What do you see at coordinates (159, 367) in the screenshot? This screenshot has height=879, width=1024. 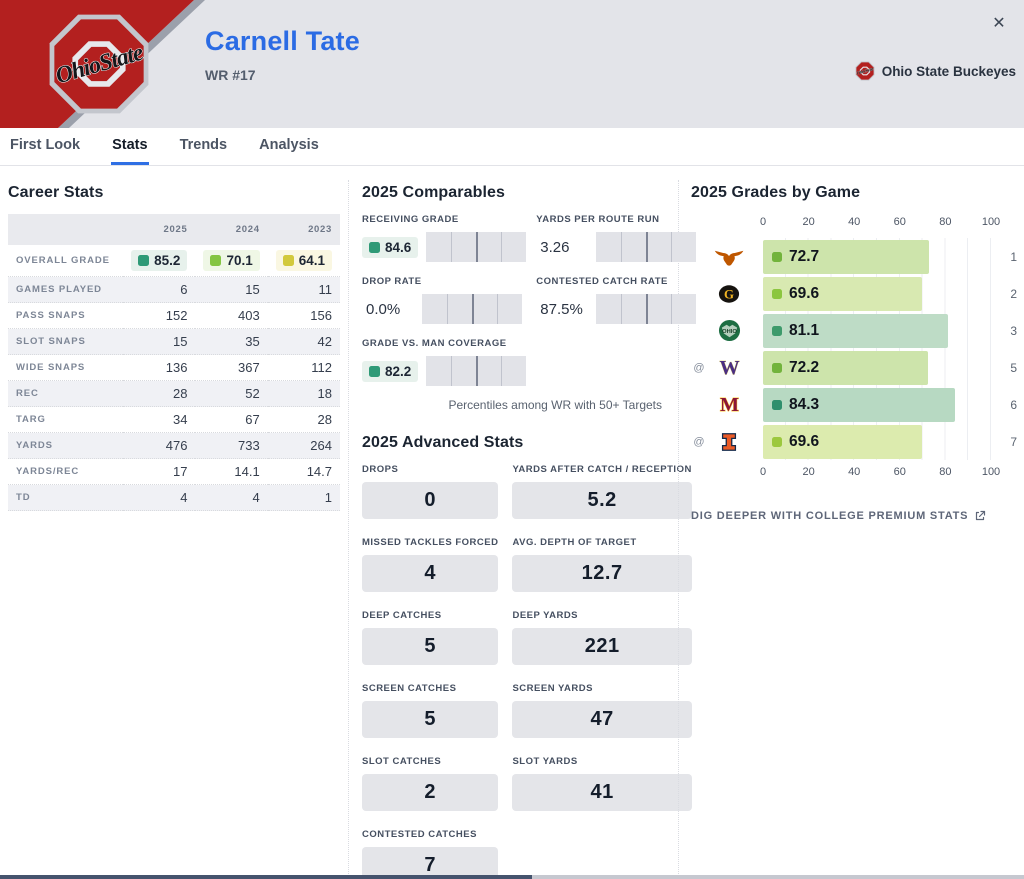 I see `career-row-value: 136` at bounding box center [159, 367].